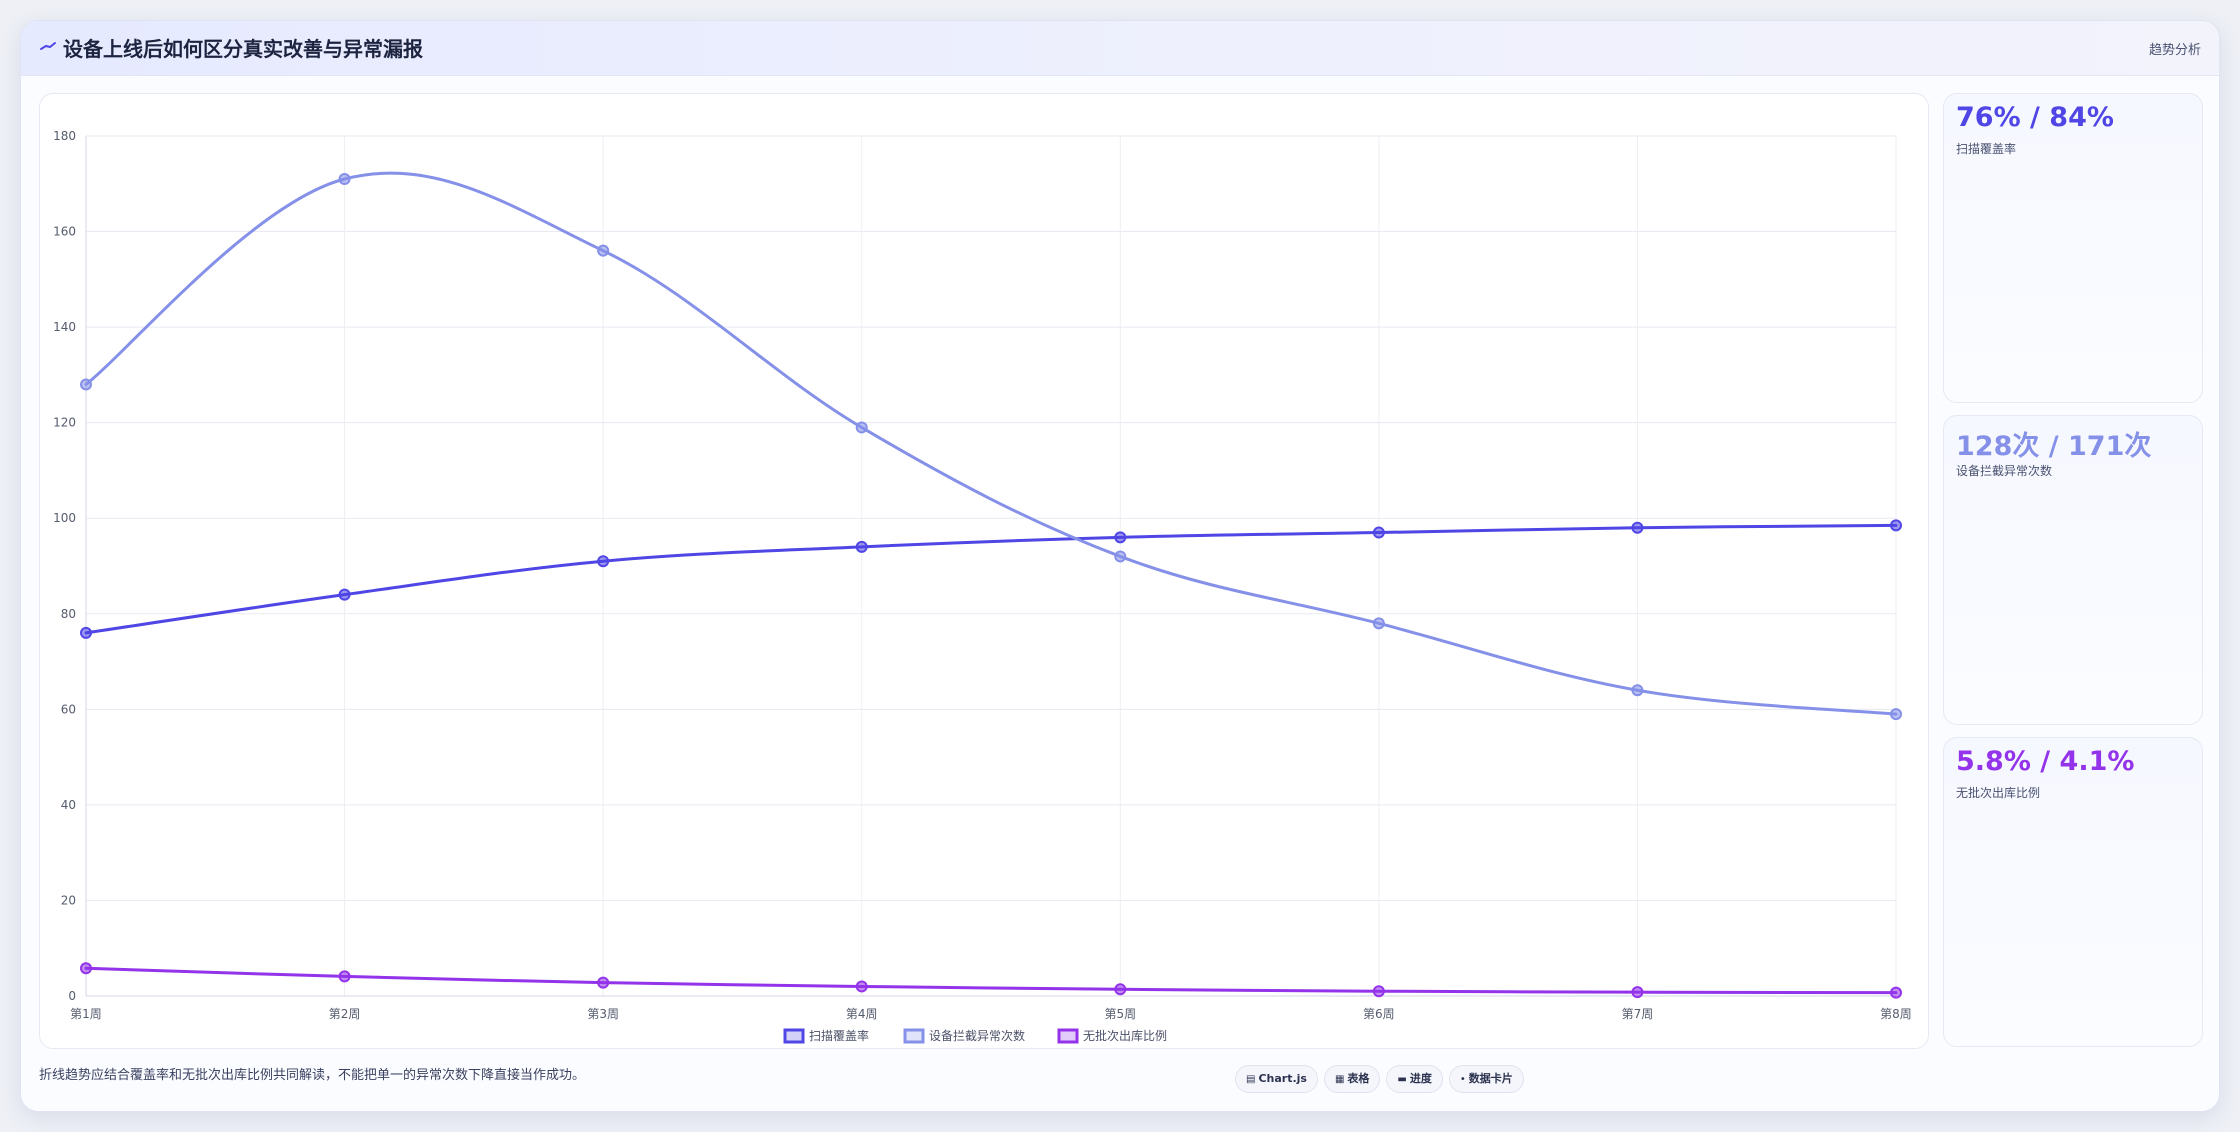  Describe the element at coordinates (1998, 793) in the screenshot. I see `stat-label: 无批次出库比例` at that location.